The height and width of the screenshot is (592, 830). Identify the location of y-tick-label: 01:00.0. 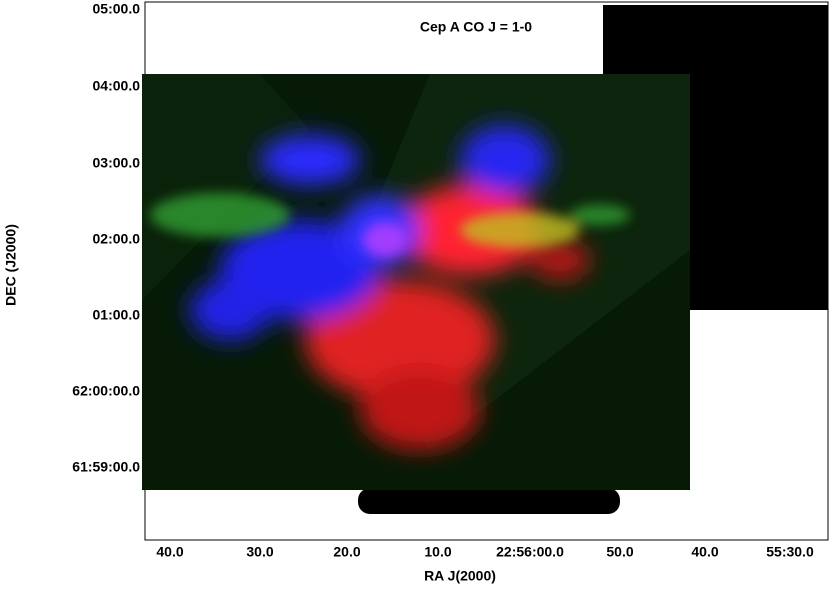
(117, 315).